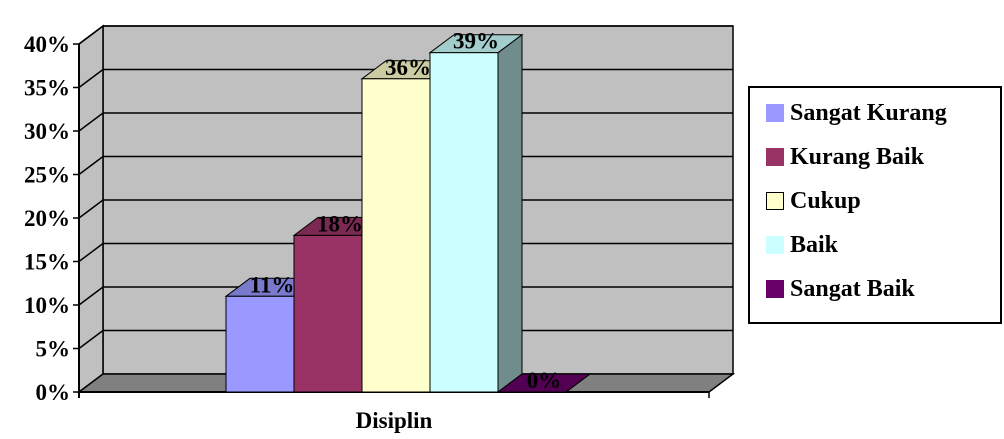 This screenshot has width=1004, height=439. I want to click on y-tick-label: 35%, so click(47, 88).